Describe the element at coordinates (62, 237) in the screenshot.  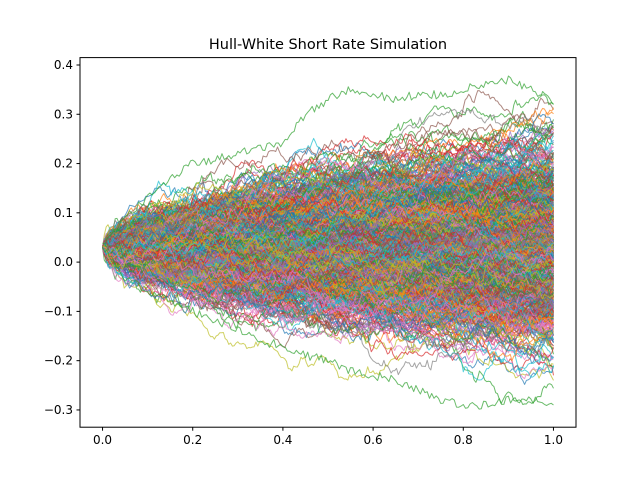
I see `y-axis: −0.3 −0.2 −0.1 0.0 0.1 0.2 0.3 0.4` at that location.